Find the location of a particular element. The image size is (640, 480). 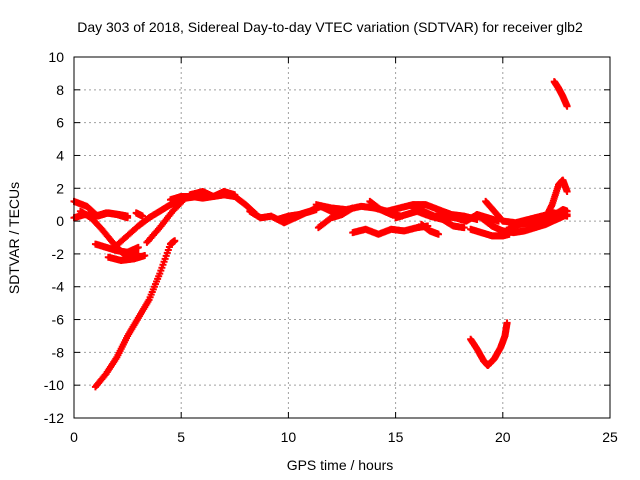

y-tick-label: 6 is located at coordinates (60, 123).